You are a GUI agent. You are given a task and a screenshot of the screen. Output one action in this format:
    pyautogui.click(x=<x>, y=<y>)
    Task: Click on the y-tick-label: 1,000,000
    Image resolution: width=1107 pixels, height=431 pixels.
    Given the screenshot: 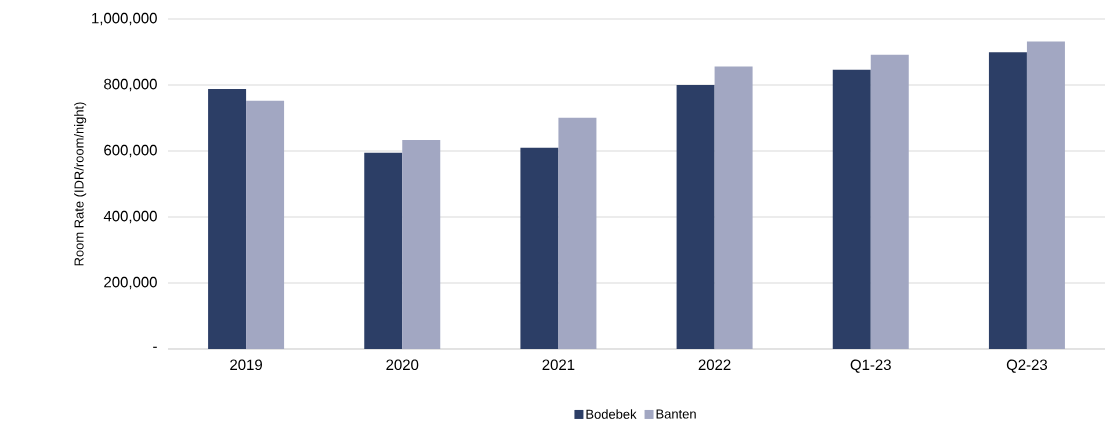 What is the action you would take?
    pyautogui.click(x=124, y=19)
    